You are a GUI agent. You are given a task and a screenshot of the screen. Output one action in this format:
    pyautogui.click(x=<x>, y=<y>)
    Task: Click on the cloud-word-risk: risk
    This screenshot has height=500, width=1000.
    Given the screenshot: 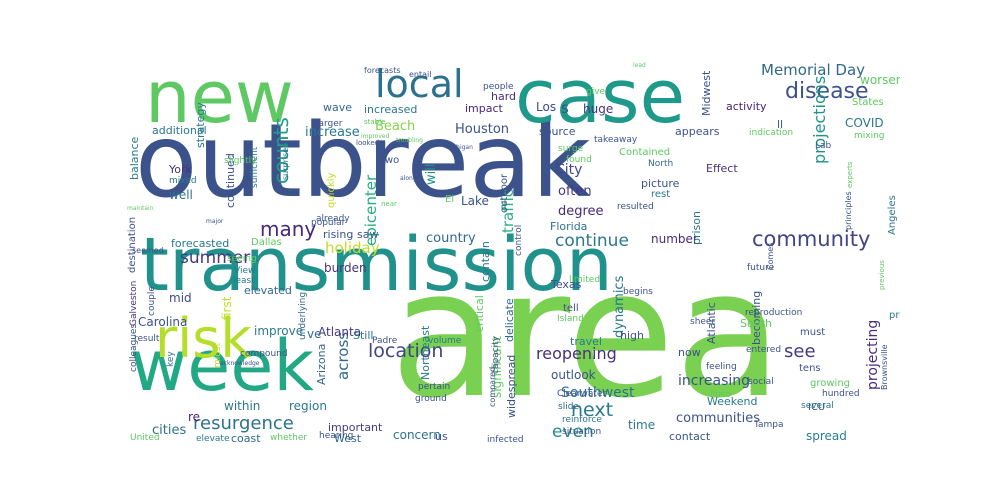 What is the action you would take?
    pyautogui.click(x=203, y=338)
    